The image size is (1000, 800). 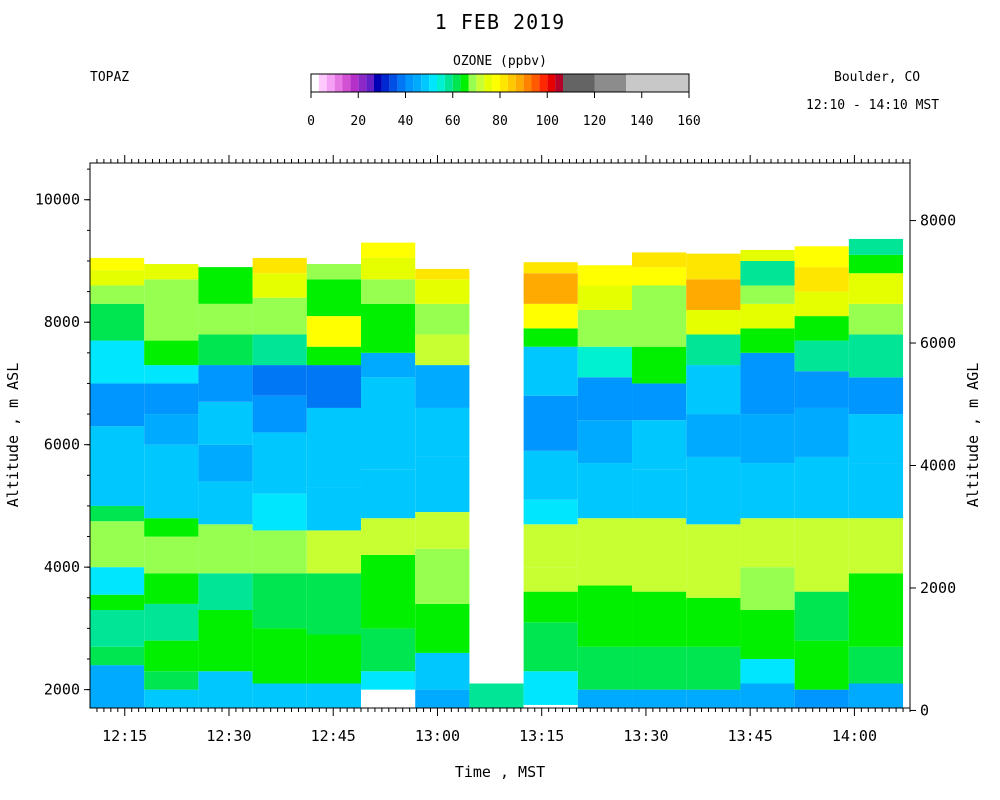 I want to click on chart-title: 1 FEB 2019, so click(x=500, y=22).